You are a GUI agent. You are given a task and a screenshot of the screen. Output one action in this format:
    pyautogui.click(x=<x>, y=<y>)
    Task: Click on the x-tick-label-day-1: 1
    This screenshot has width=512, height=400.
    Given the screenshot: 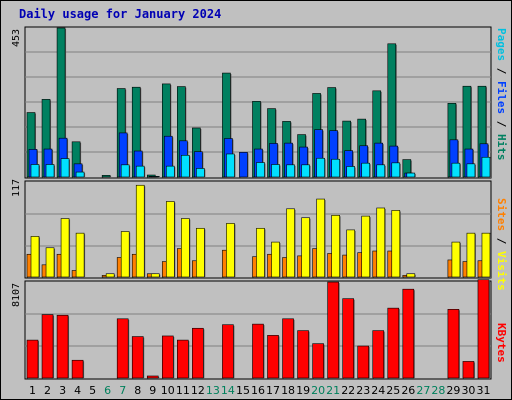 What is the action you would take?
    pyautogui.click(x=32, y=390)
    